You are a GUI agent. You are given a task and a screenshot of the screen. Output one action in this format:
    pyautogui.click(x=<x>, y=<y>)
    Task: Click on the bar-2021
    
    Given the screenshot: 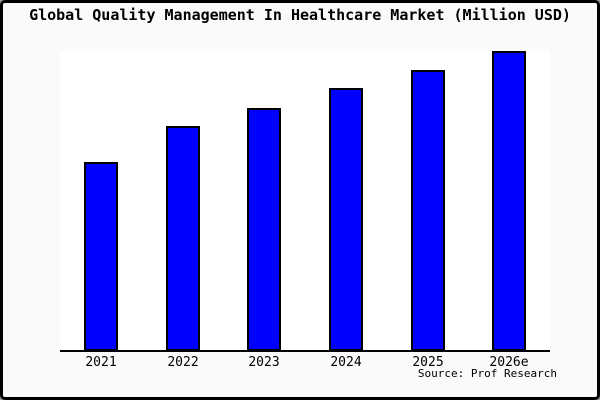 What is the action you would take?
    pyautogui.click(x=101, y=256)
    